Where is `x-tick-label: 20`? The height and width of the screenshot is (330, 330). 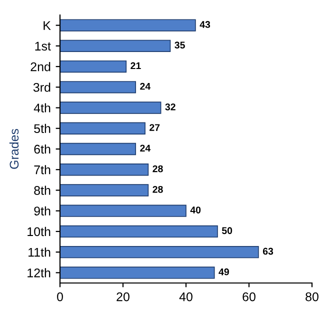 x-tick-label: 20 is located at coordinates (123, 297).